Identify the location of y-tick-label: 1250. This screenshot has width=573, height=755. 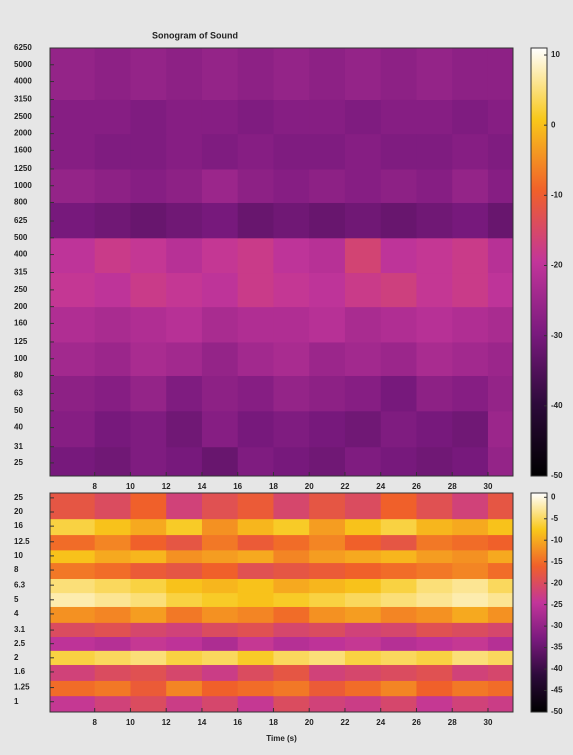
(23, 168).